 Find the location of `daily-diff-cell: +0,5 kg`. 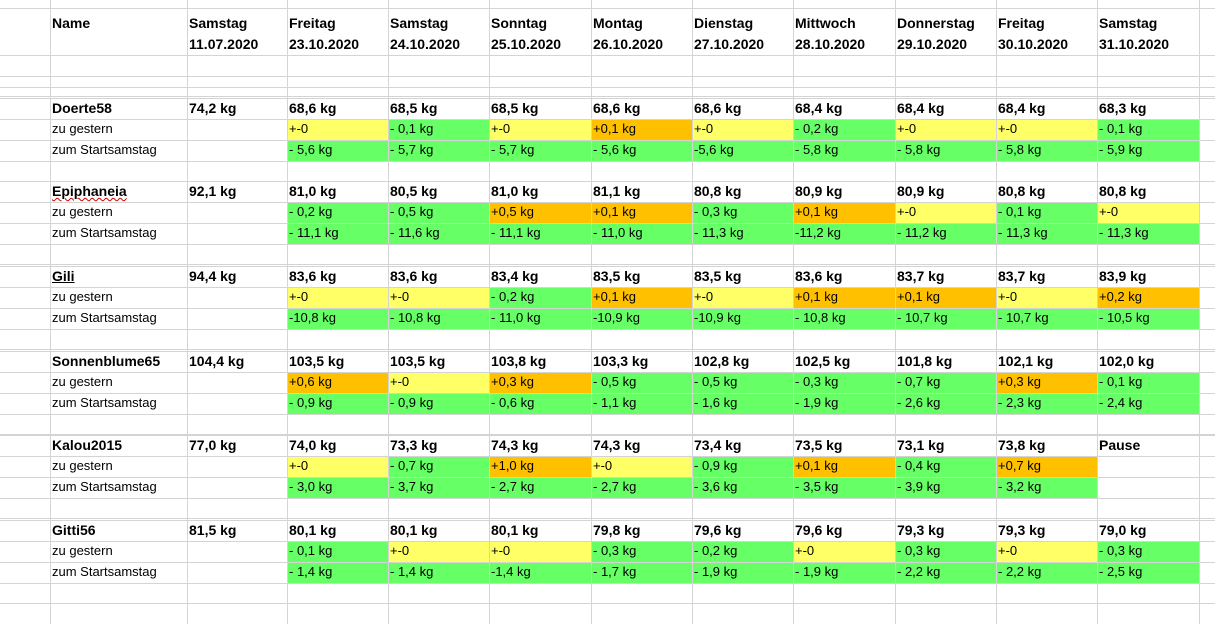

daily-diff-cell: +0,5 kg is located at coordinates (513, 211).